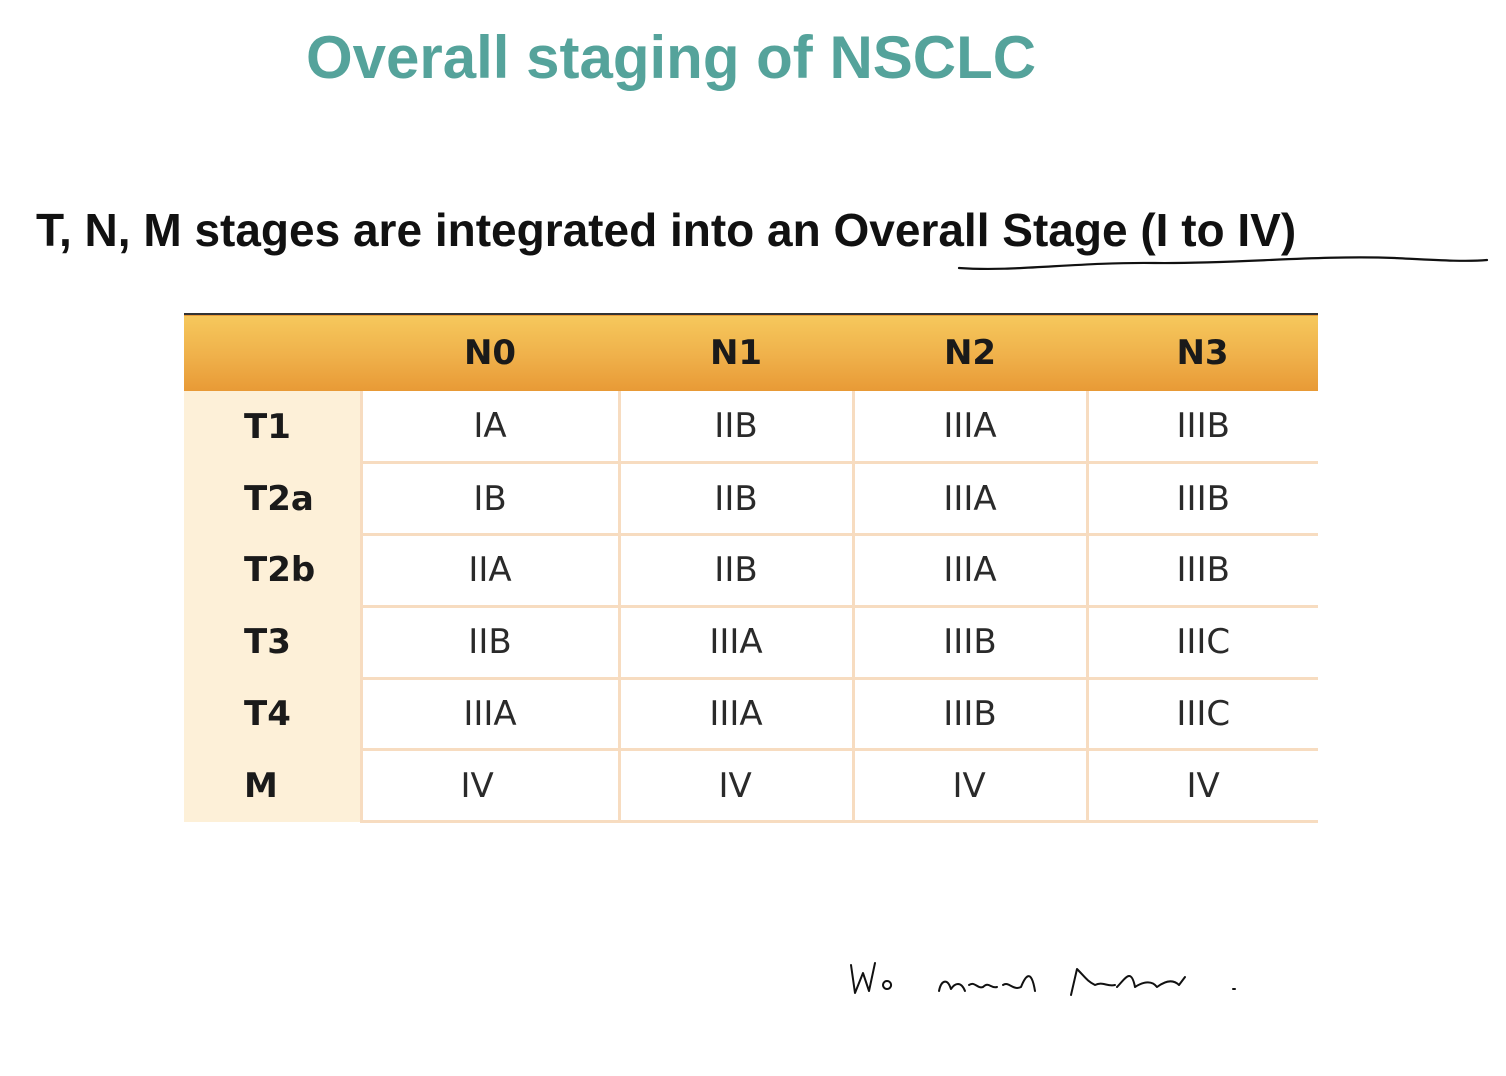 This screenshot has height=1076, width=1506. Describe the element at coordinates (489, 428) in the screenshot. I see `stage-cell: IA` at that location.